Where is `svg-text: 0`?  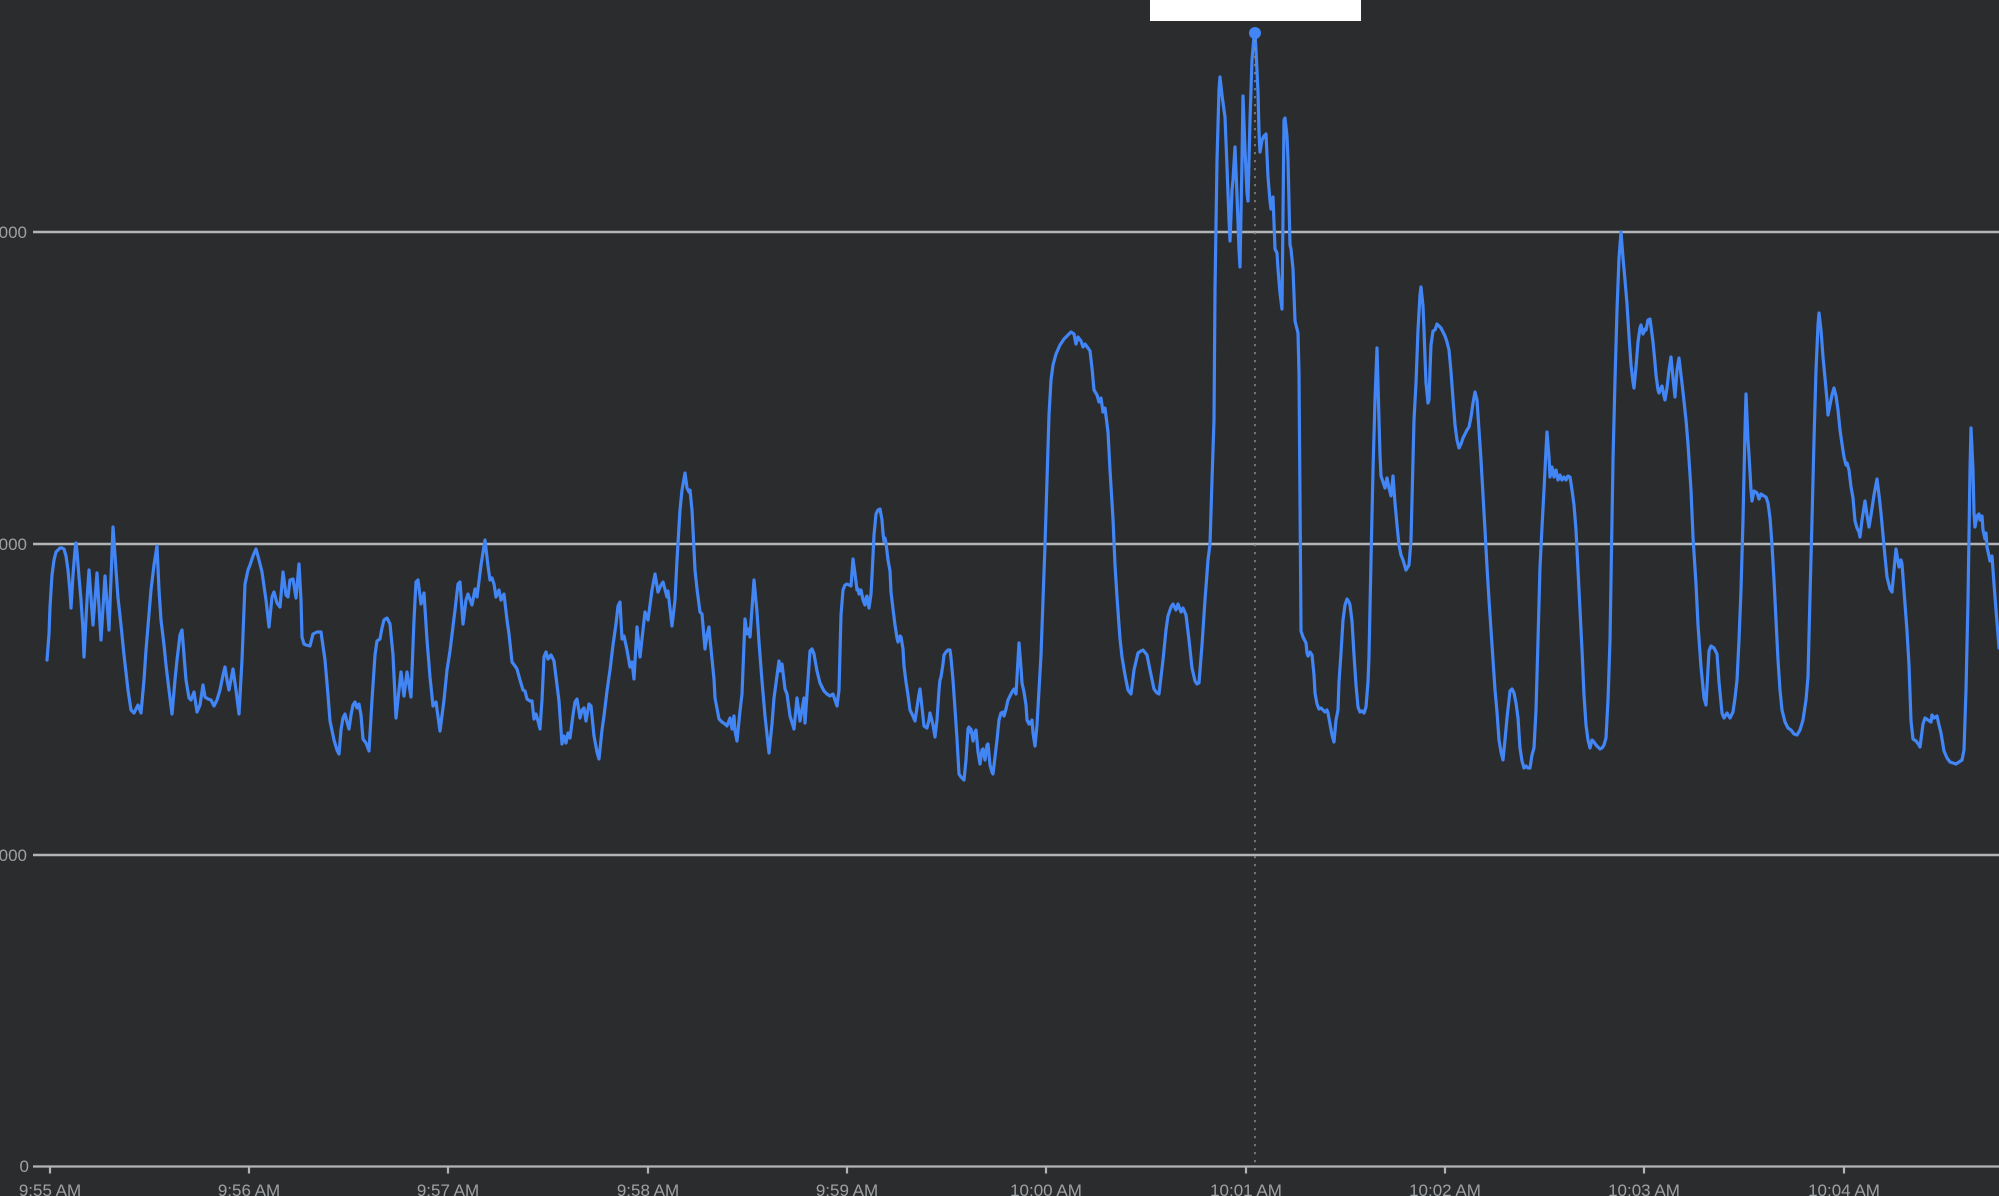 svg-text: 0 is located at coordinates (24, 1166).